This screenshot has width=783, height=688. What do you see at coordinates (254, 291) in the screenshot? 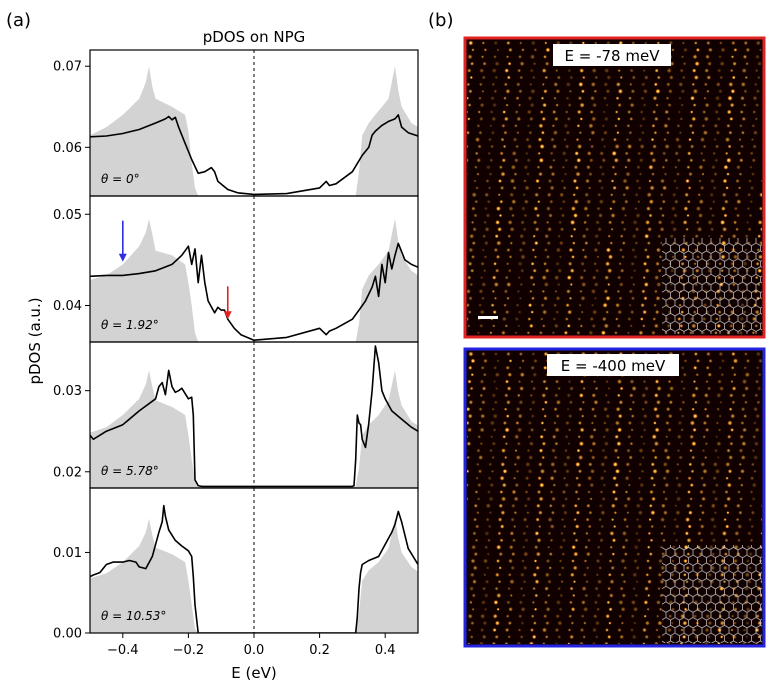
I see `subplot-1-line-series` at bounding box center [254, 291].